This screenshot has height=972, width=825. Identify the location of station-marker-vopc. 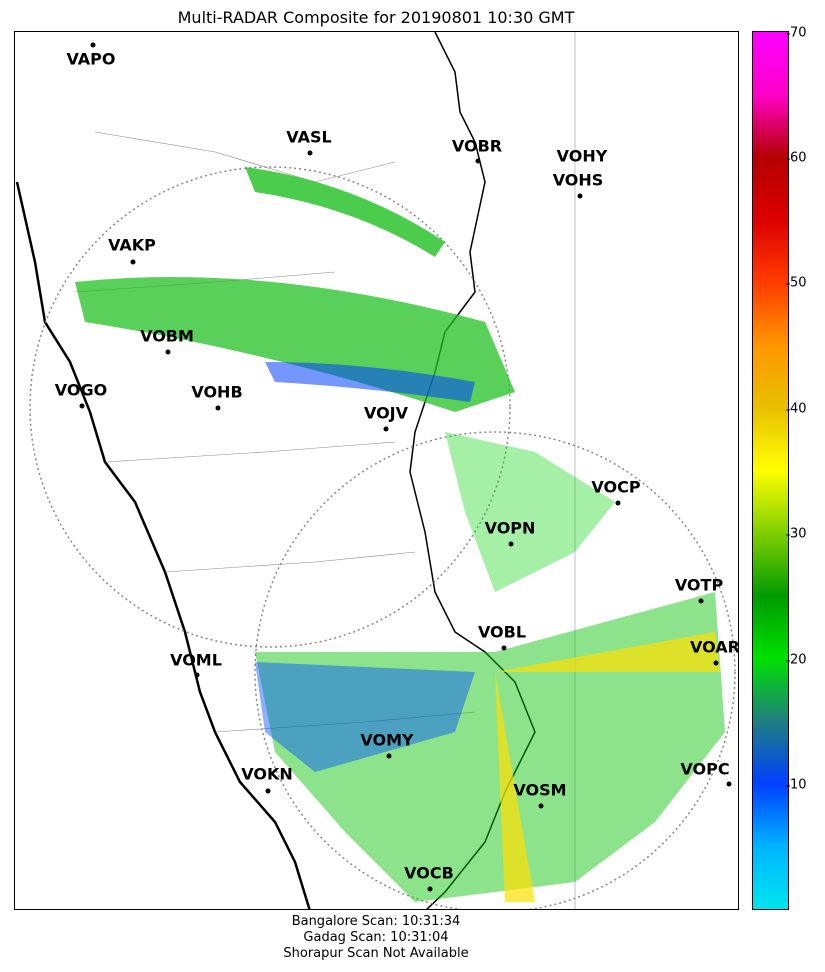
(729, 784).